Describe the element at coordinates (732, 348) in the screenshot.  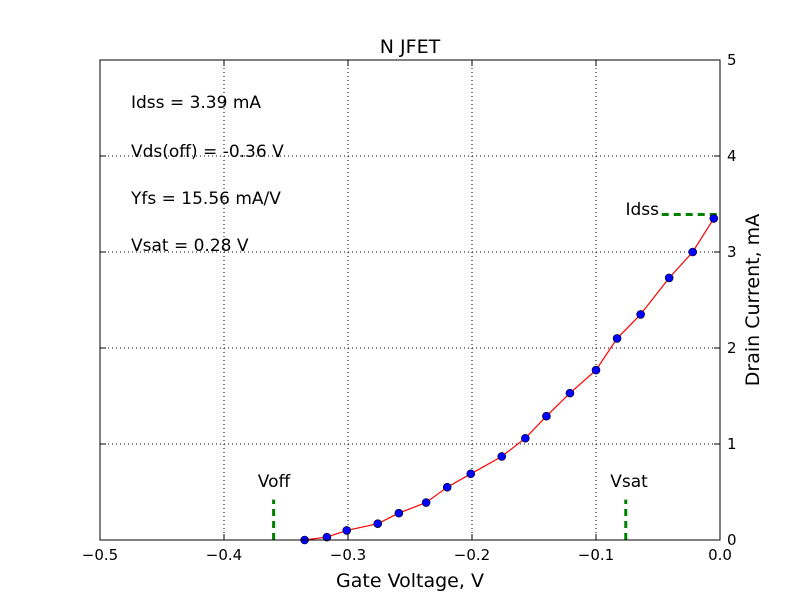
I see `y-tick-label: 2` at that location.